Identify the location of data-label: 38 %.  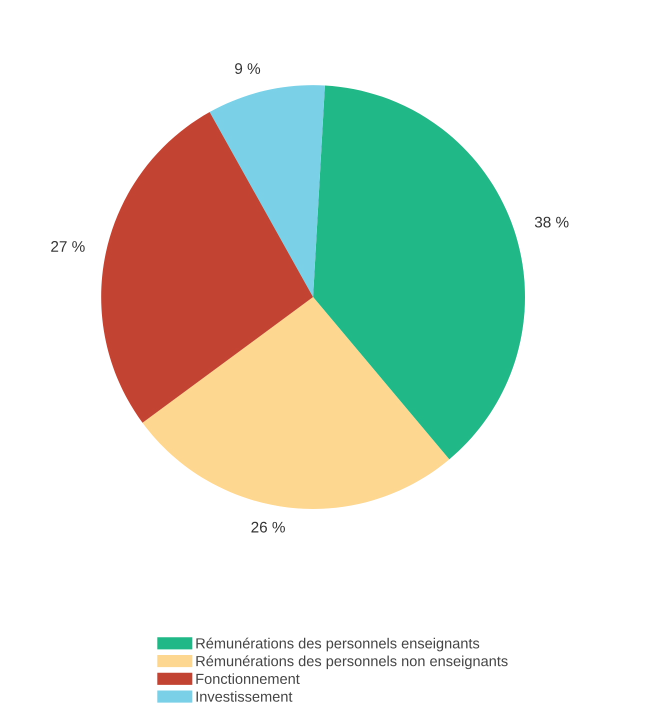
(551, 222).